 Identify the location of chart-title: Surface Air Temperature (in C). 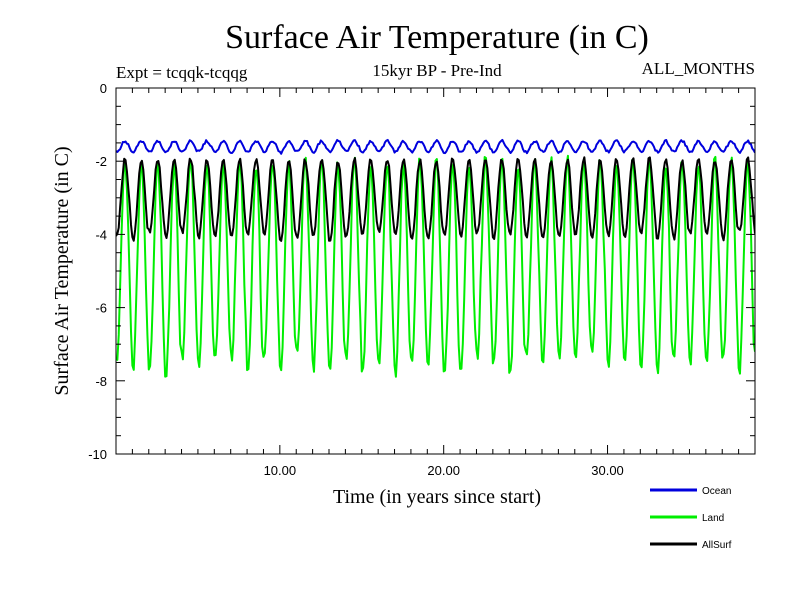
(437, 37).